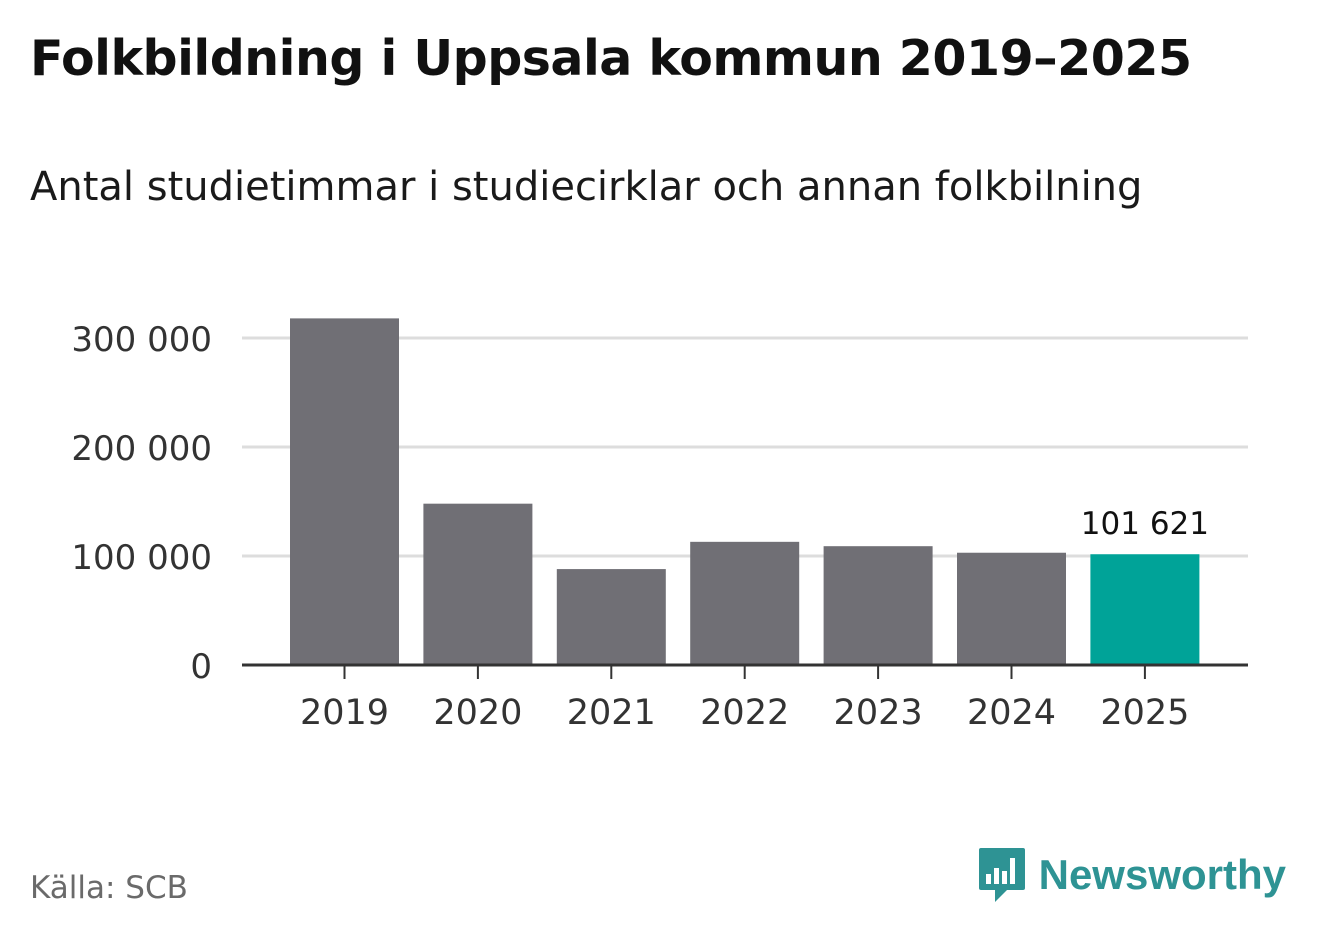 The image size is (1322, 939). Describe the element at coordinates (611, 713) in the screenshot. I see `x-tick-label: 2021` at that location.